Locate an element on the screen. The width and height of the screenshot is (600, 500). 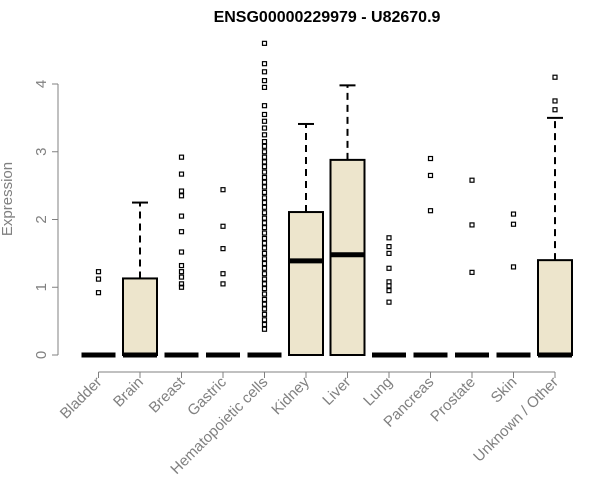
y-tick-label: 0 is located at coordinates (41, 355).